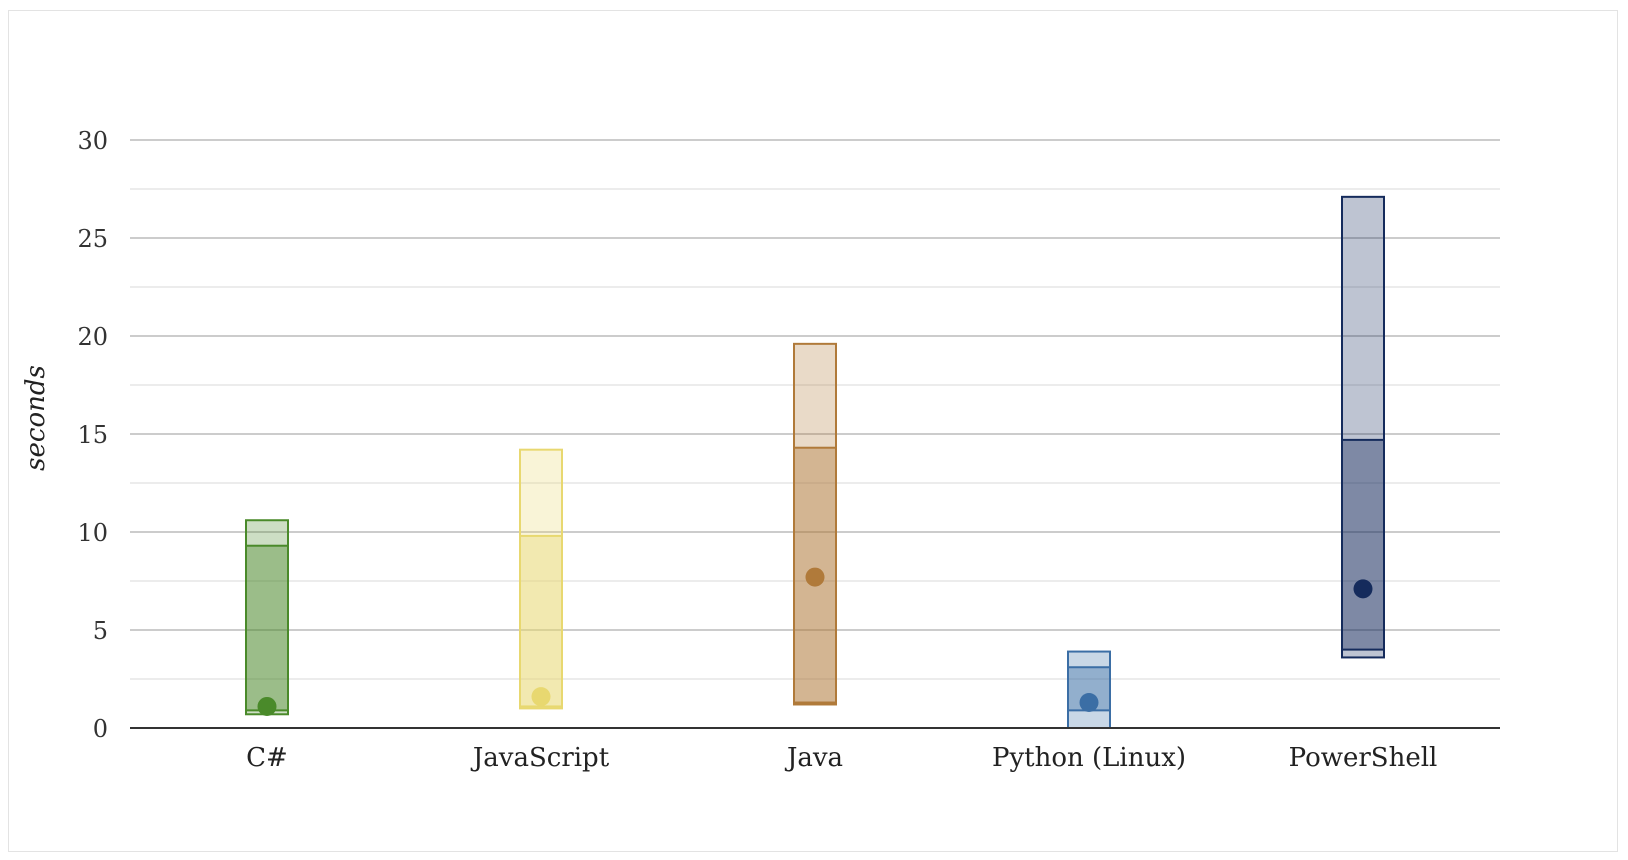  I want to click on y-tick-label: 30, so click(92, 141).